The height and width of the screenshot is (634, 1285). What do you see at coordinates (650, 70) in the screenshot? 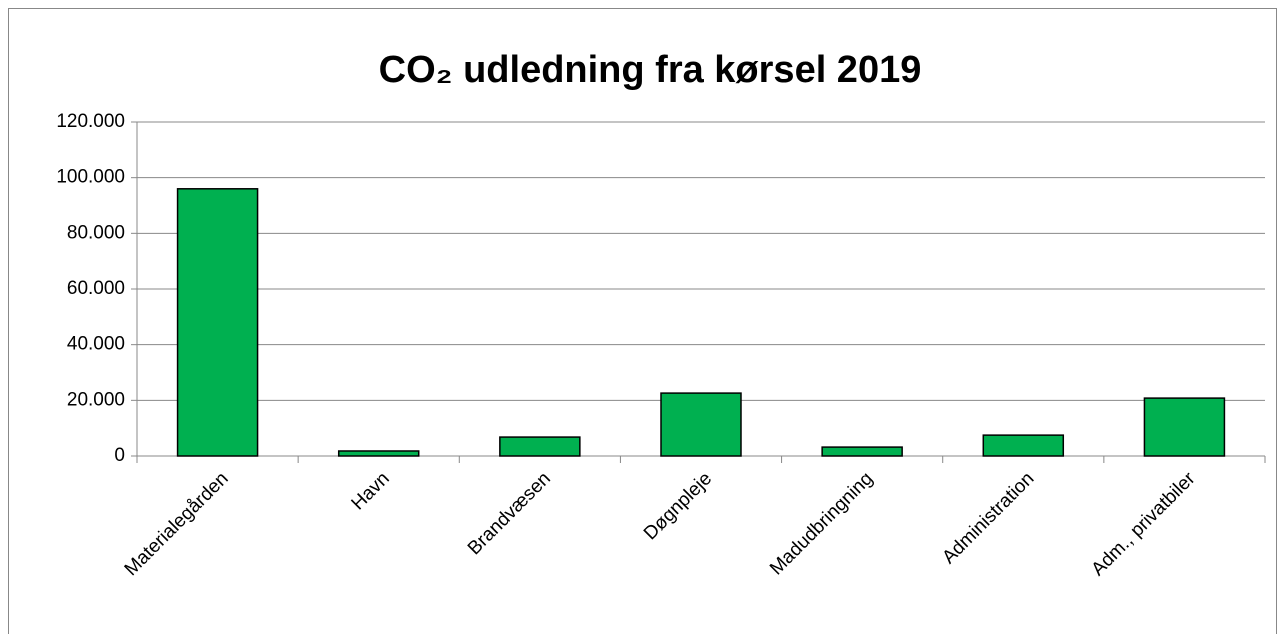
I see `chart-title: CO₂ udledning fra kørsel 2019` at bounding box center [650, 70].